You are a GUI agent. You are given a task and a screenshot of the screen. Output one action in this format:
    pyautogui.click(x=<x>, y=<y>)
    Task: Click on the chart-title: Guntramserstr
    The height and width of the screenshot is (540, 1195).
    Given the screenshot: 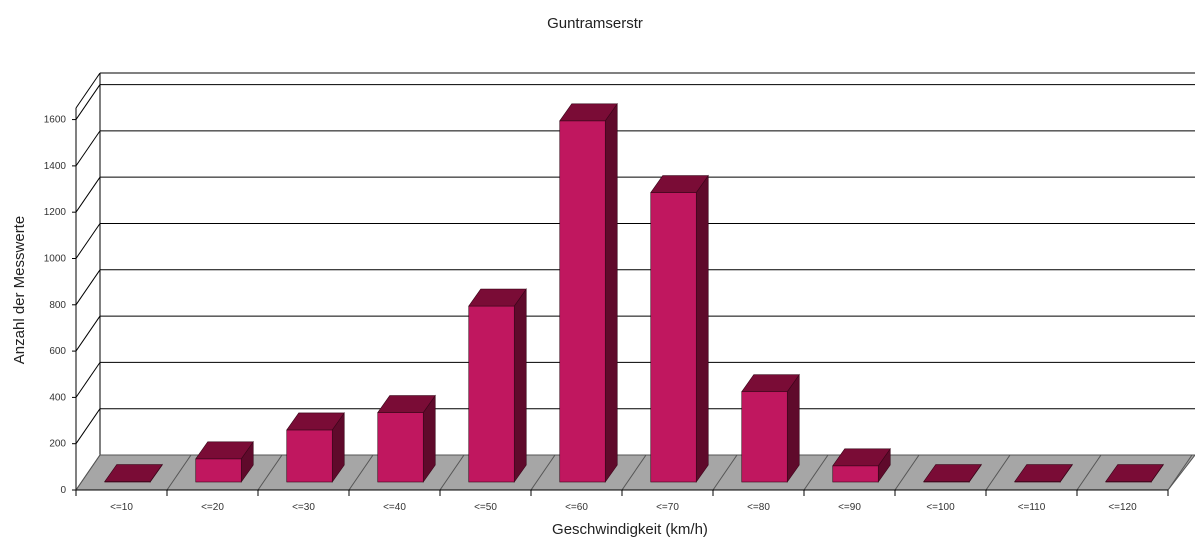 What is the action you would take?
    pyautogui.click(x=595, y=23)
    